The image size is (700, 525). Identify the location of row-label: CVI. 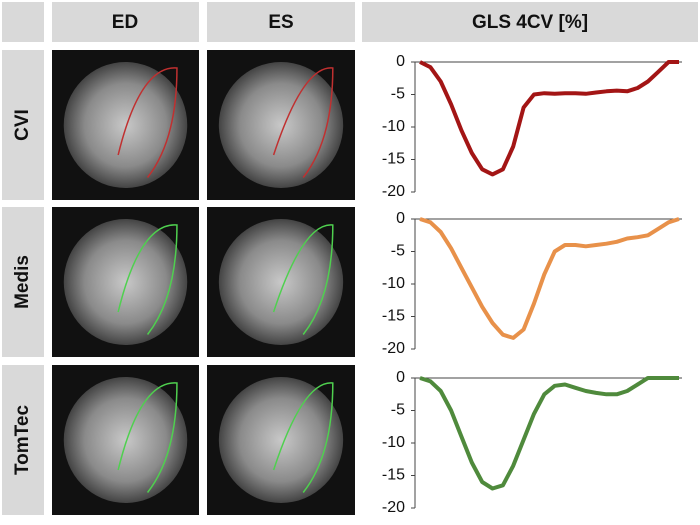
(22, 125).